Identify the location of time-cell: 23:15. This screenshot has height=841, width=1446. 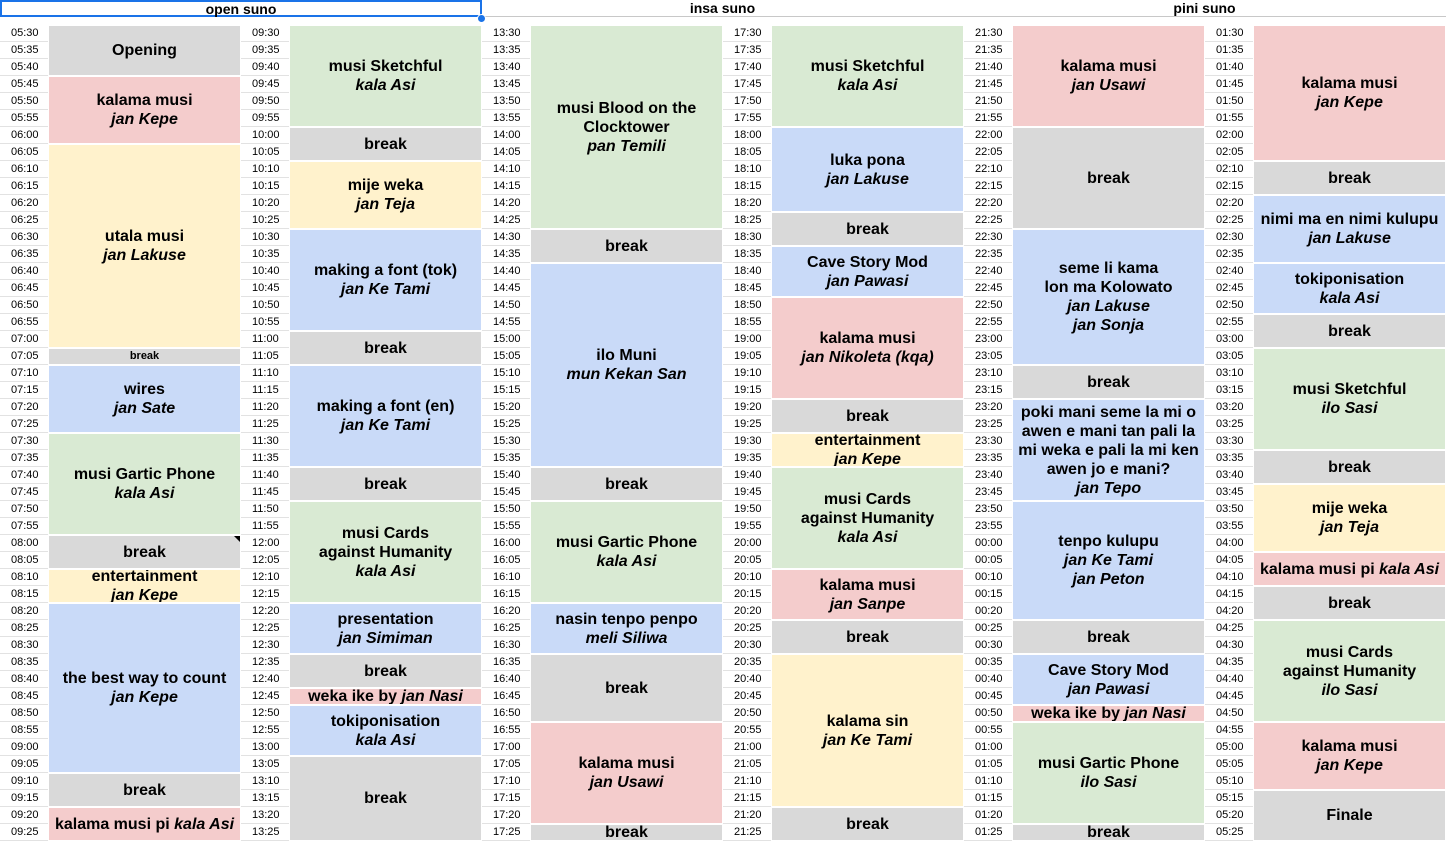
(988, 390).